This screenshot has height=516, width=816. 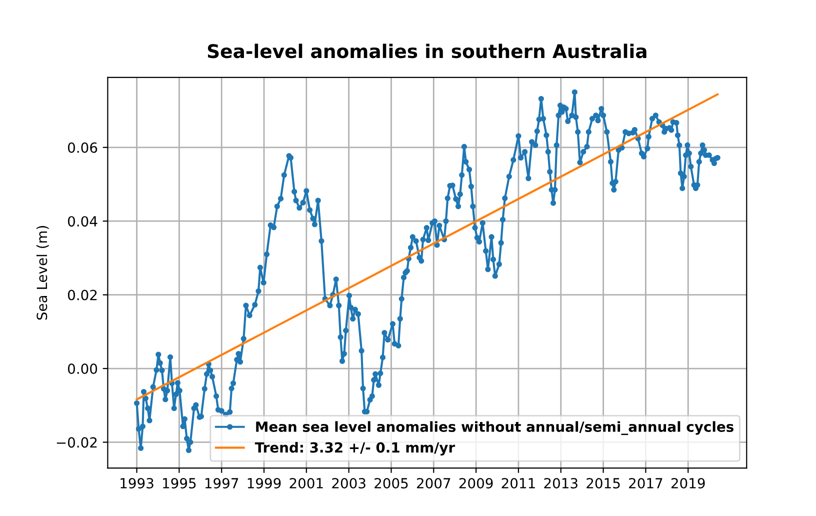 I want to click on y-axis-title: Sea Level (m), so click(x=42, y=273).